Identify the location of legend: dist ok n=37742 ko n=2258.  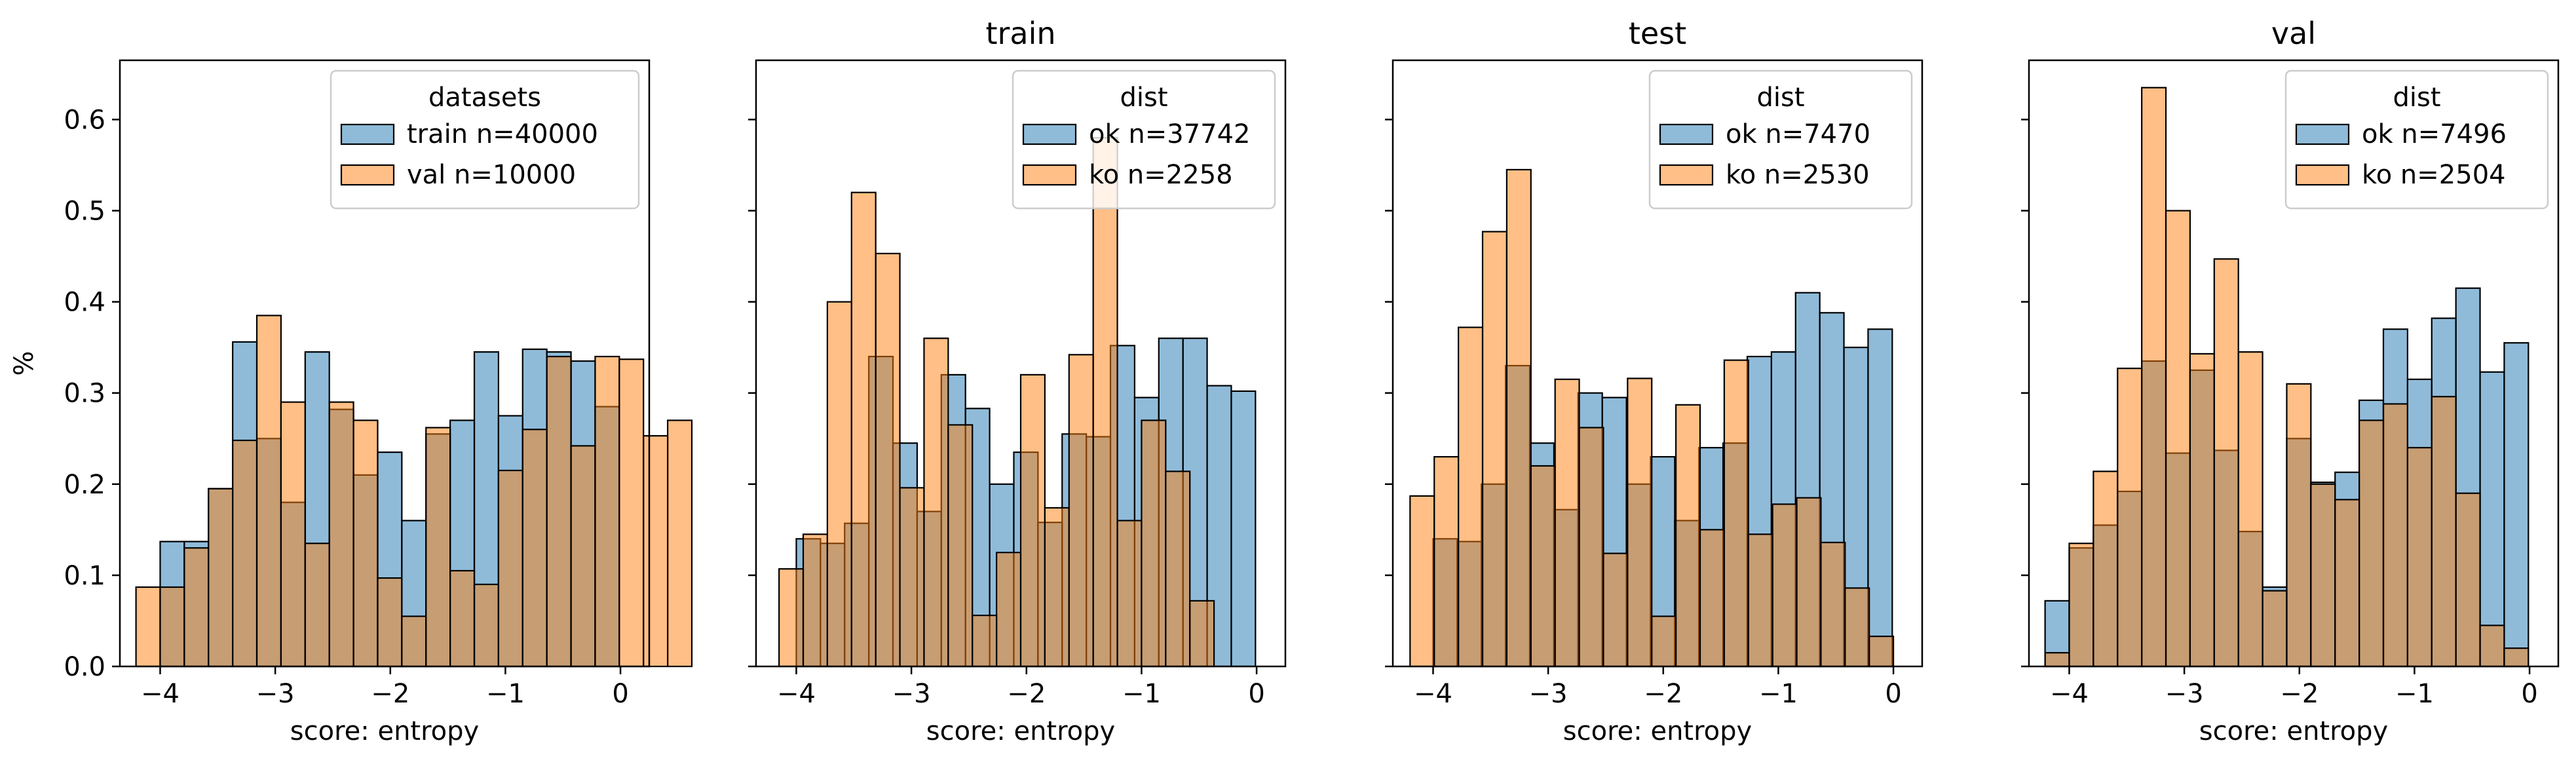
(1144, 139).